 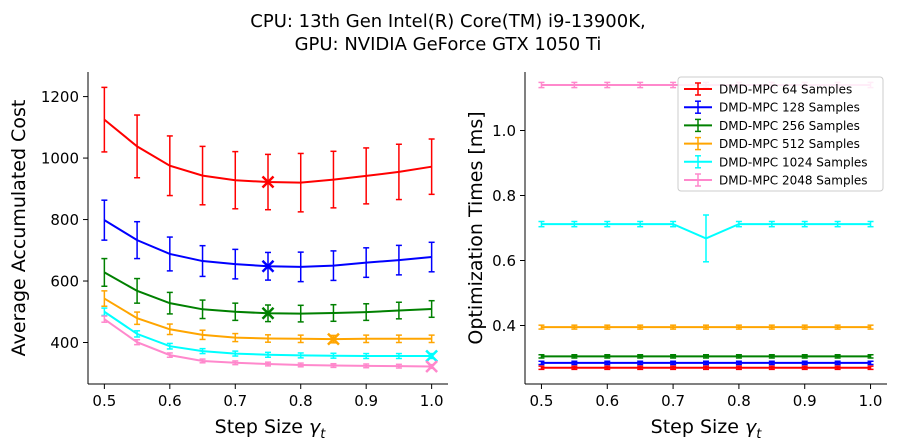 What do you see at coordinates (476, 227) in the screenshot?
I see `time-ylabel: Optimization Times [ms]` at bounding box center [476, 227].